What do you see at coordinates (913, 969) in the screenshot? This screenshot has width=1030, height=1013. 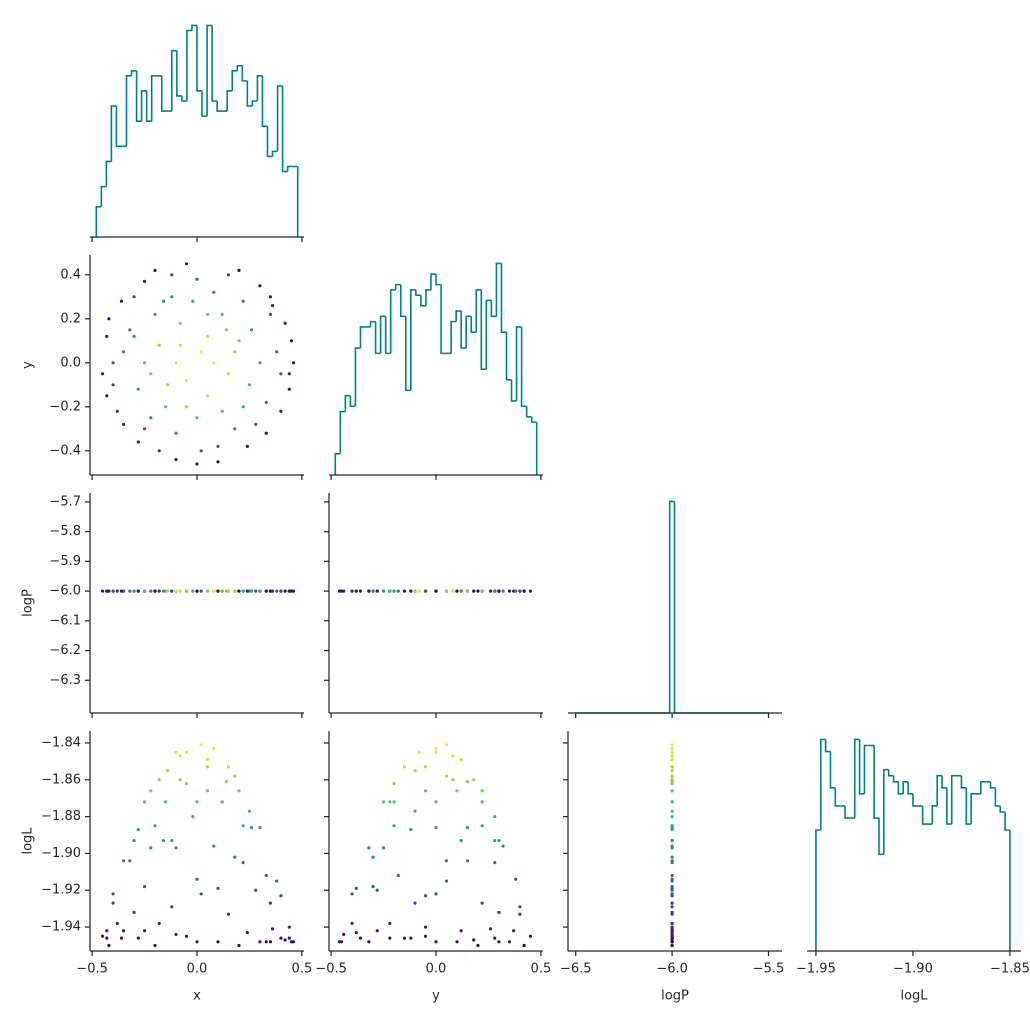 I see `x-tick-label: −1.90` at bounding box center [913, 969].